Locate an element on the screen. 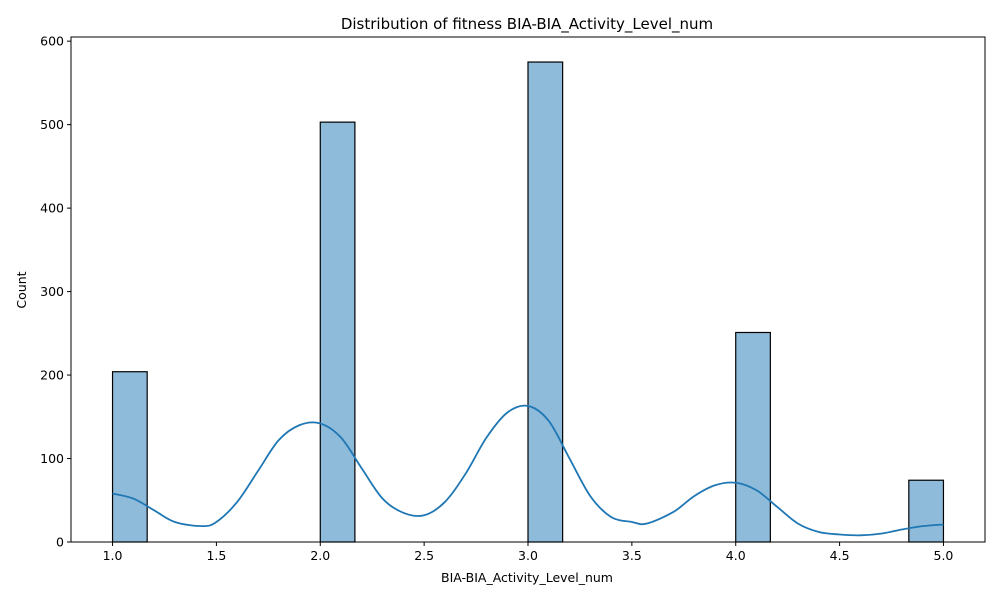 This screenshot has width=1000, height=600. x-tick-label: 4.0 is located at coordinates (736, 555).